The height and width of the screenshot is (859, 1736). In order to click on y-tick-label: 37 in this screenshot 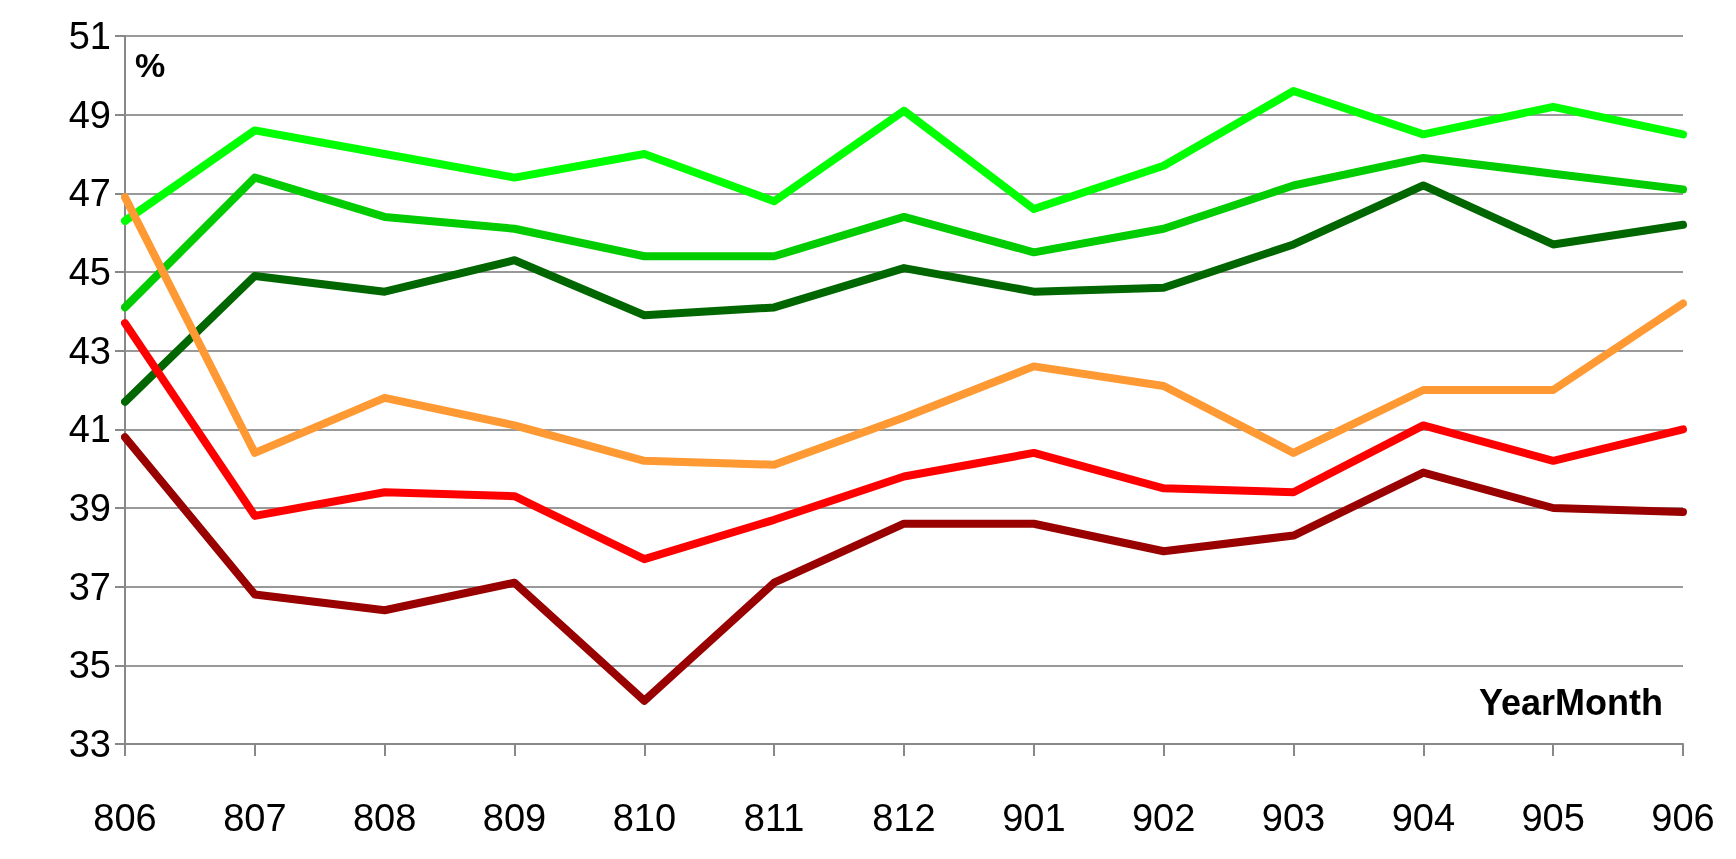, I will do `click(89, 586)`.